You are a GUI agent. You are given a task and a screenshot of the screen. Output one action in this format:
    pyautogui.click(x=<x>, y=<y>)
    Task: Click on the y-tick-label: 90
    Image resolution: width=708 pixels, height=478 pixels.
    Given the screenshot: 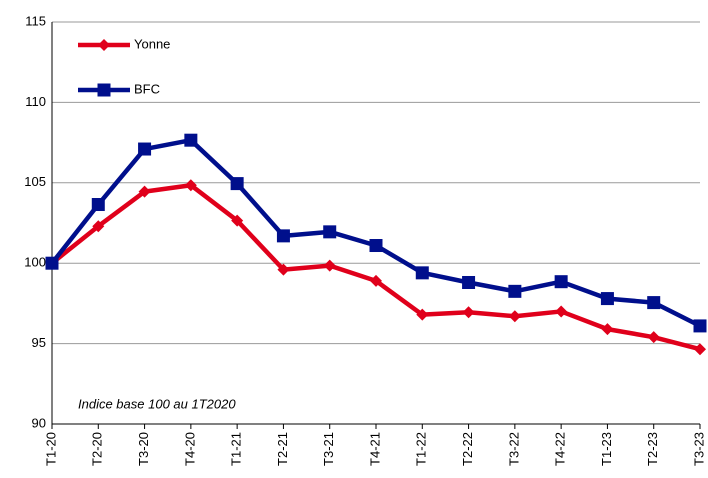 What is the action you would take?
    pyautogui.click(x=39, y=422)
    